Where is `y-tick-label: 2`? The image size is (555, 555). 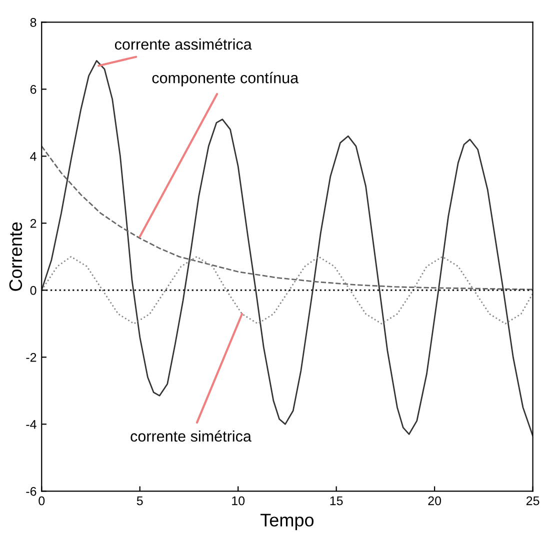
y-tick-label: 2 is located at coordinates (33, 223).